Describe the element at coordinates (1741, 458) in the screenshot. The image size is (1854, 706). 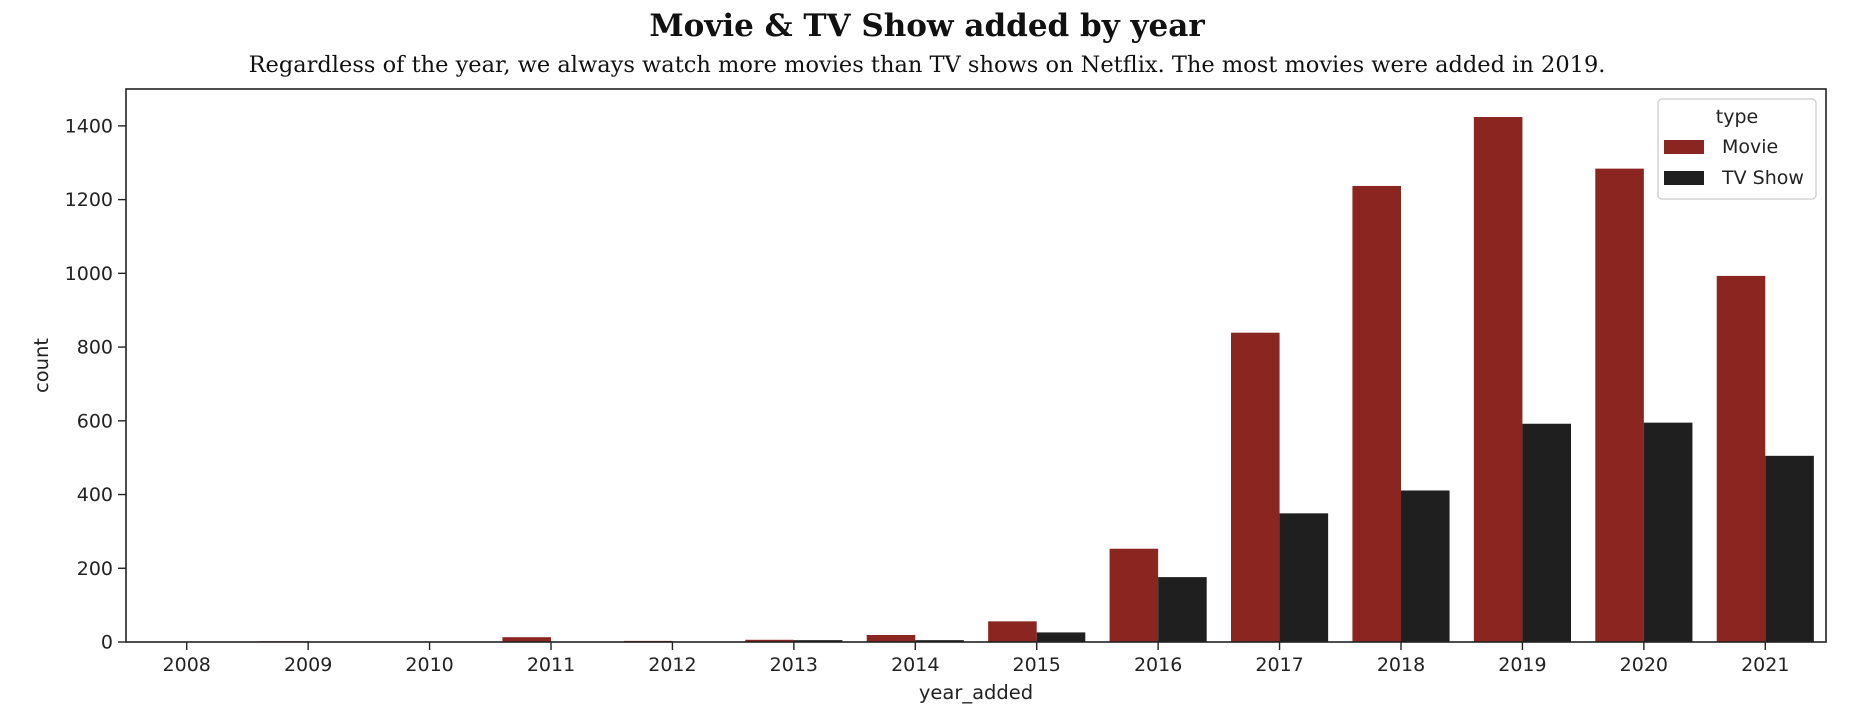
I see `bar-movie-2021` at that location.